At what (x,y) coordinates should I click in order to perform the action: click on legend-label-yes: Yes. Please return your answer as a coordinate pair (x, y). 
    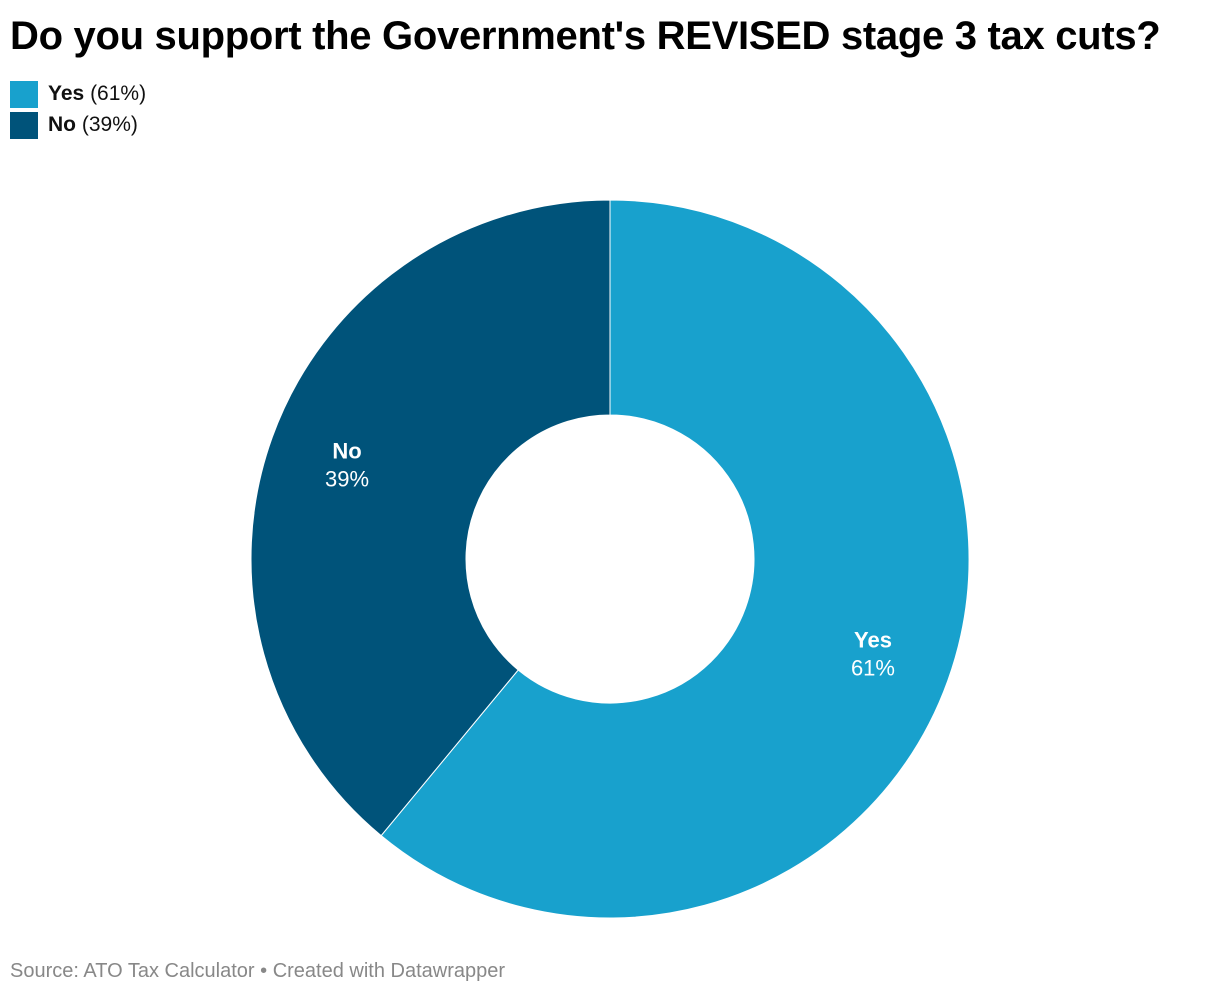
    Looking at the image, I should click on (66, 93).